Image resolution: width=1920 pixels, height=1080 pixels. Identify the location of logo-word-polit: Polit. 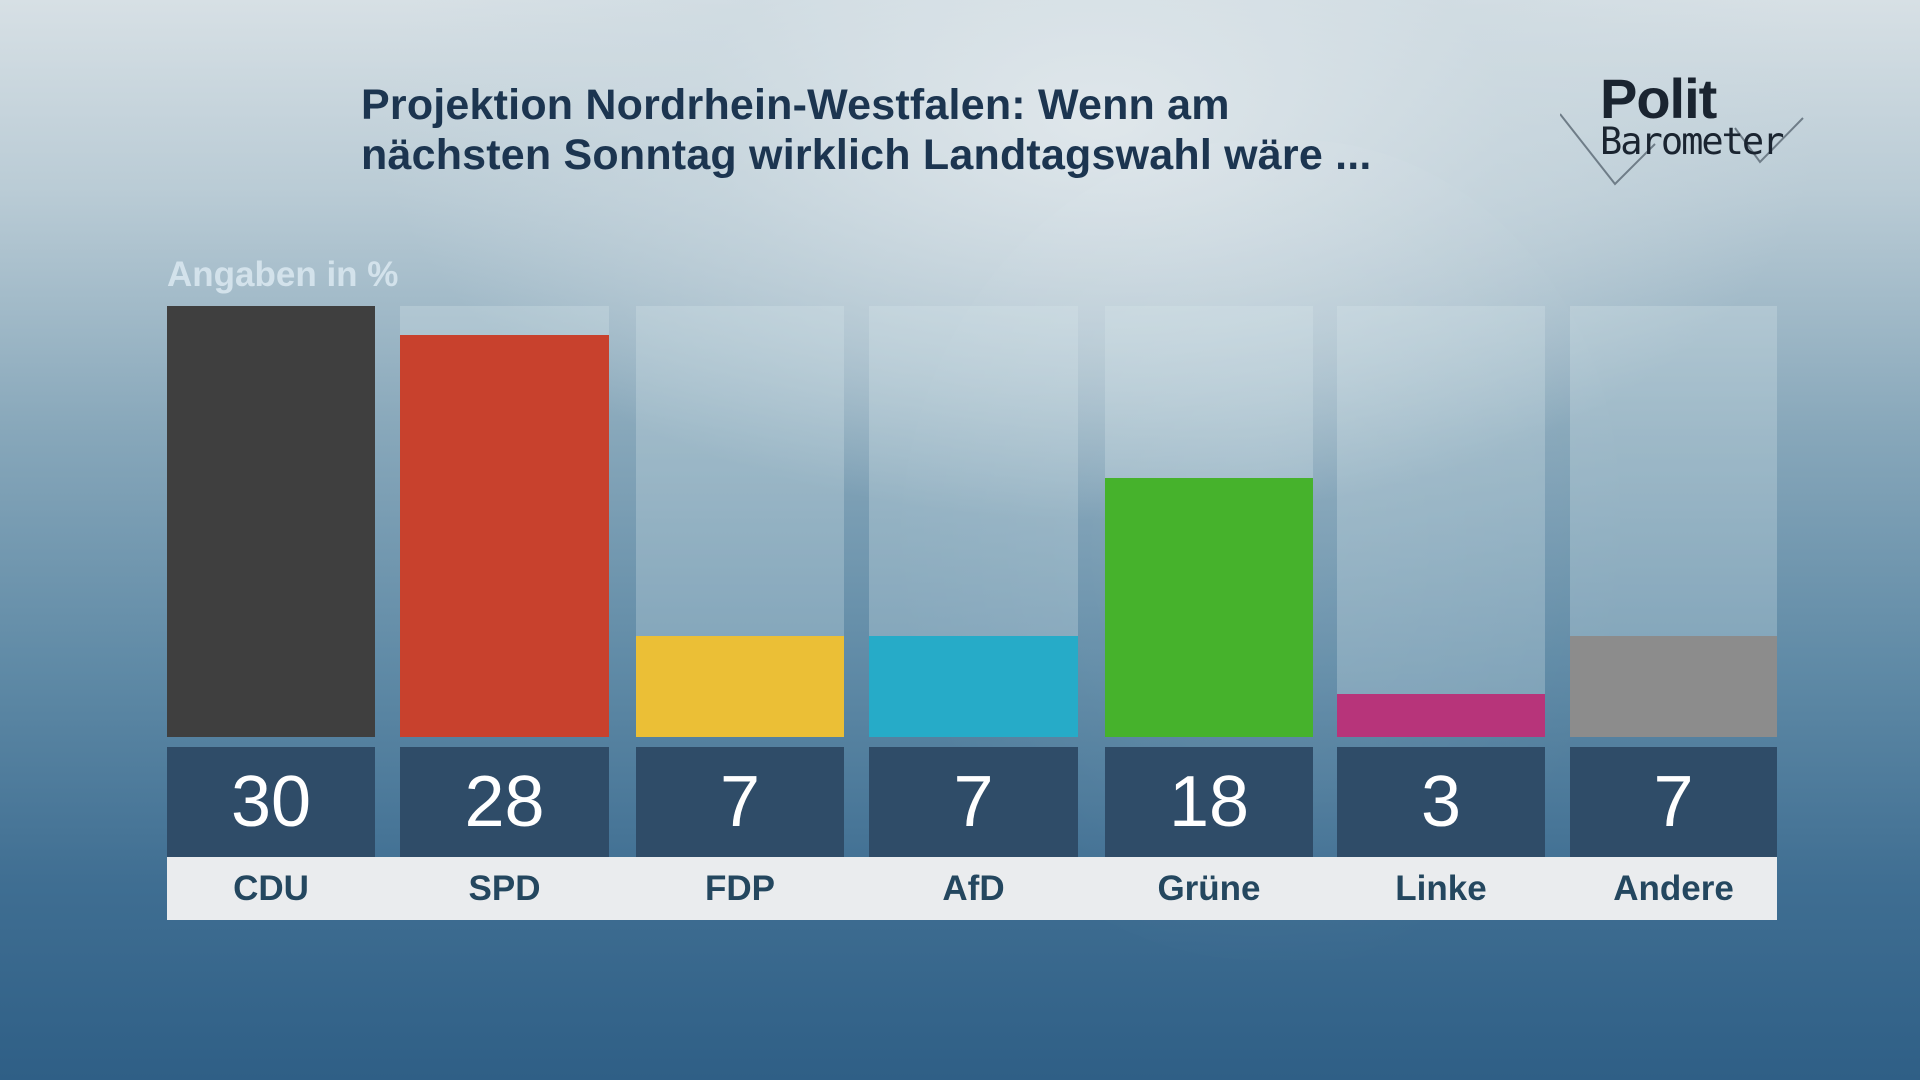
(1658, 98).